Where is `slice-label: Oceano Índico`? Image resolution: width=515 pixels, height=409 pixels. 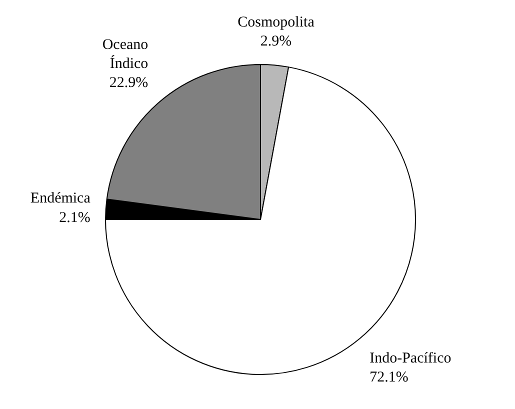 slice-label: Oceano Índico is located at coordinates (125, 54).